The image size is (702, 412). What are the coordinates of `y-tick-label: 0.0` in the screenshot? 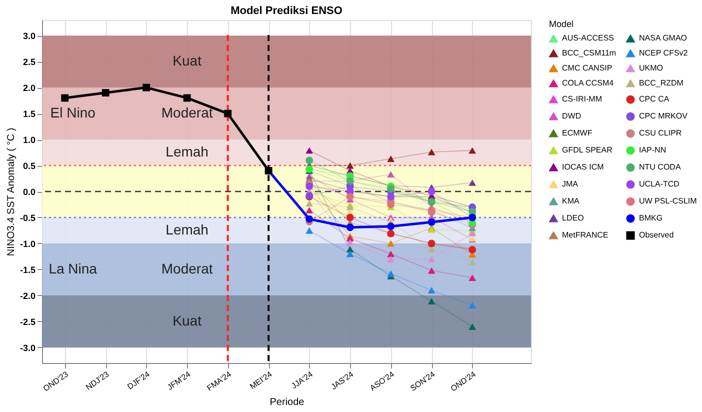 It's located at (29, 192).